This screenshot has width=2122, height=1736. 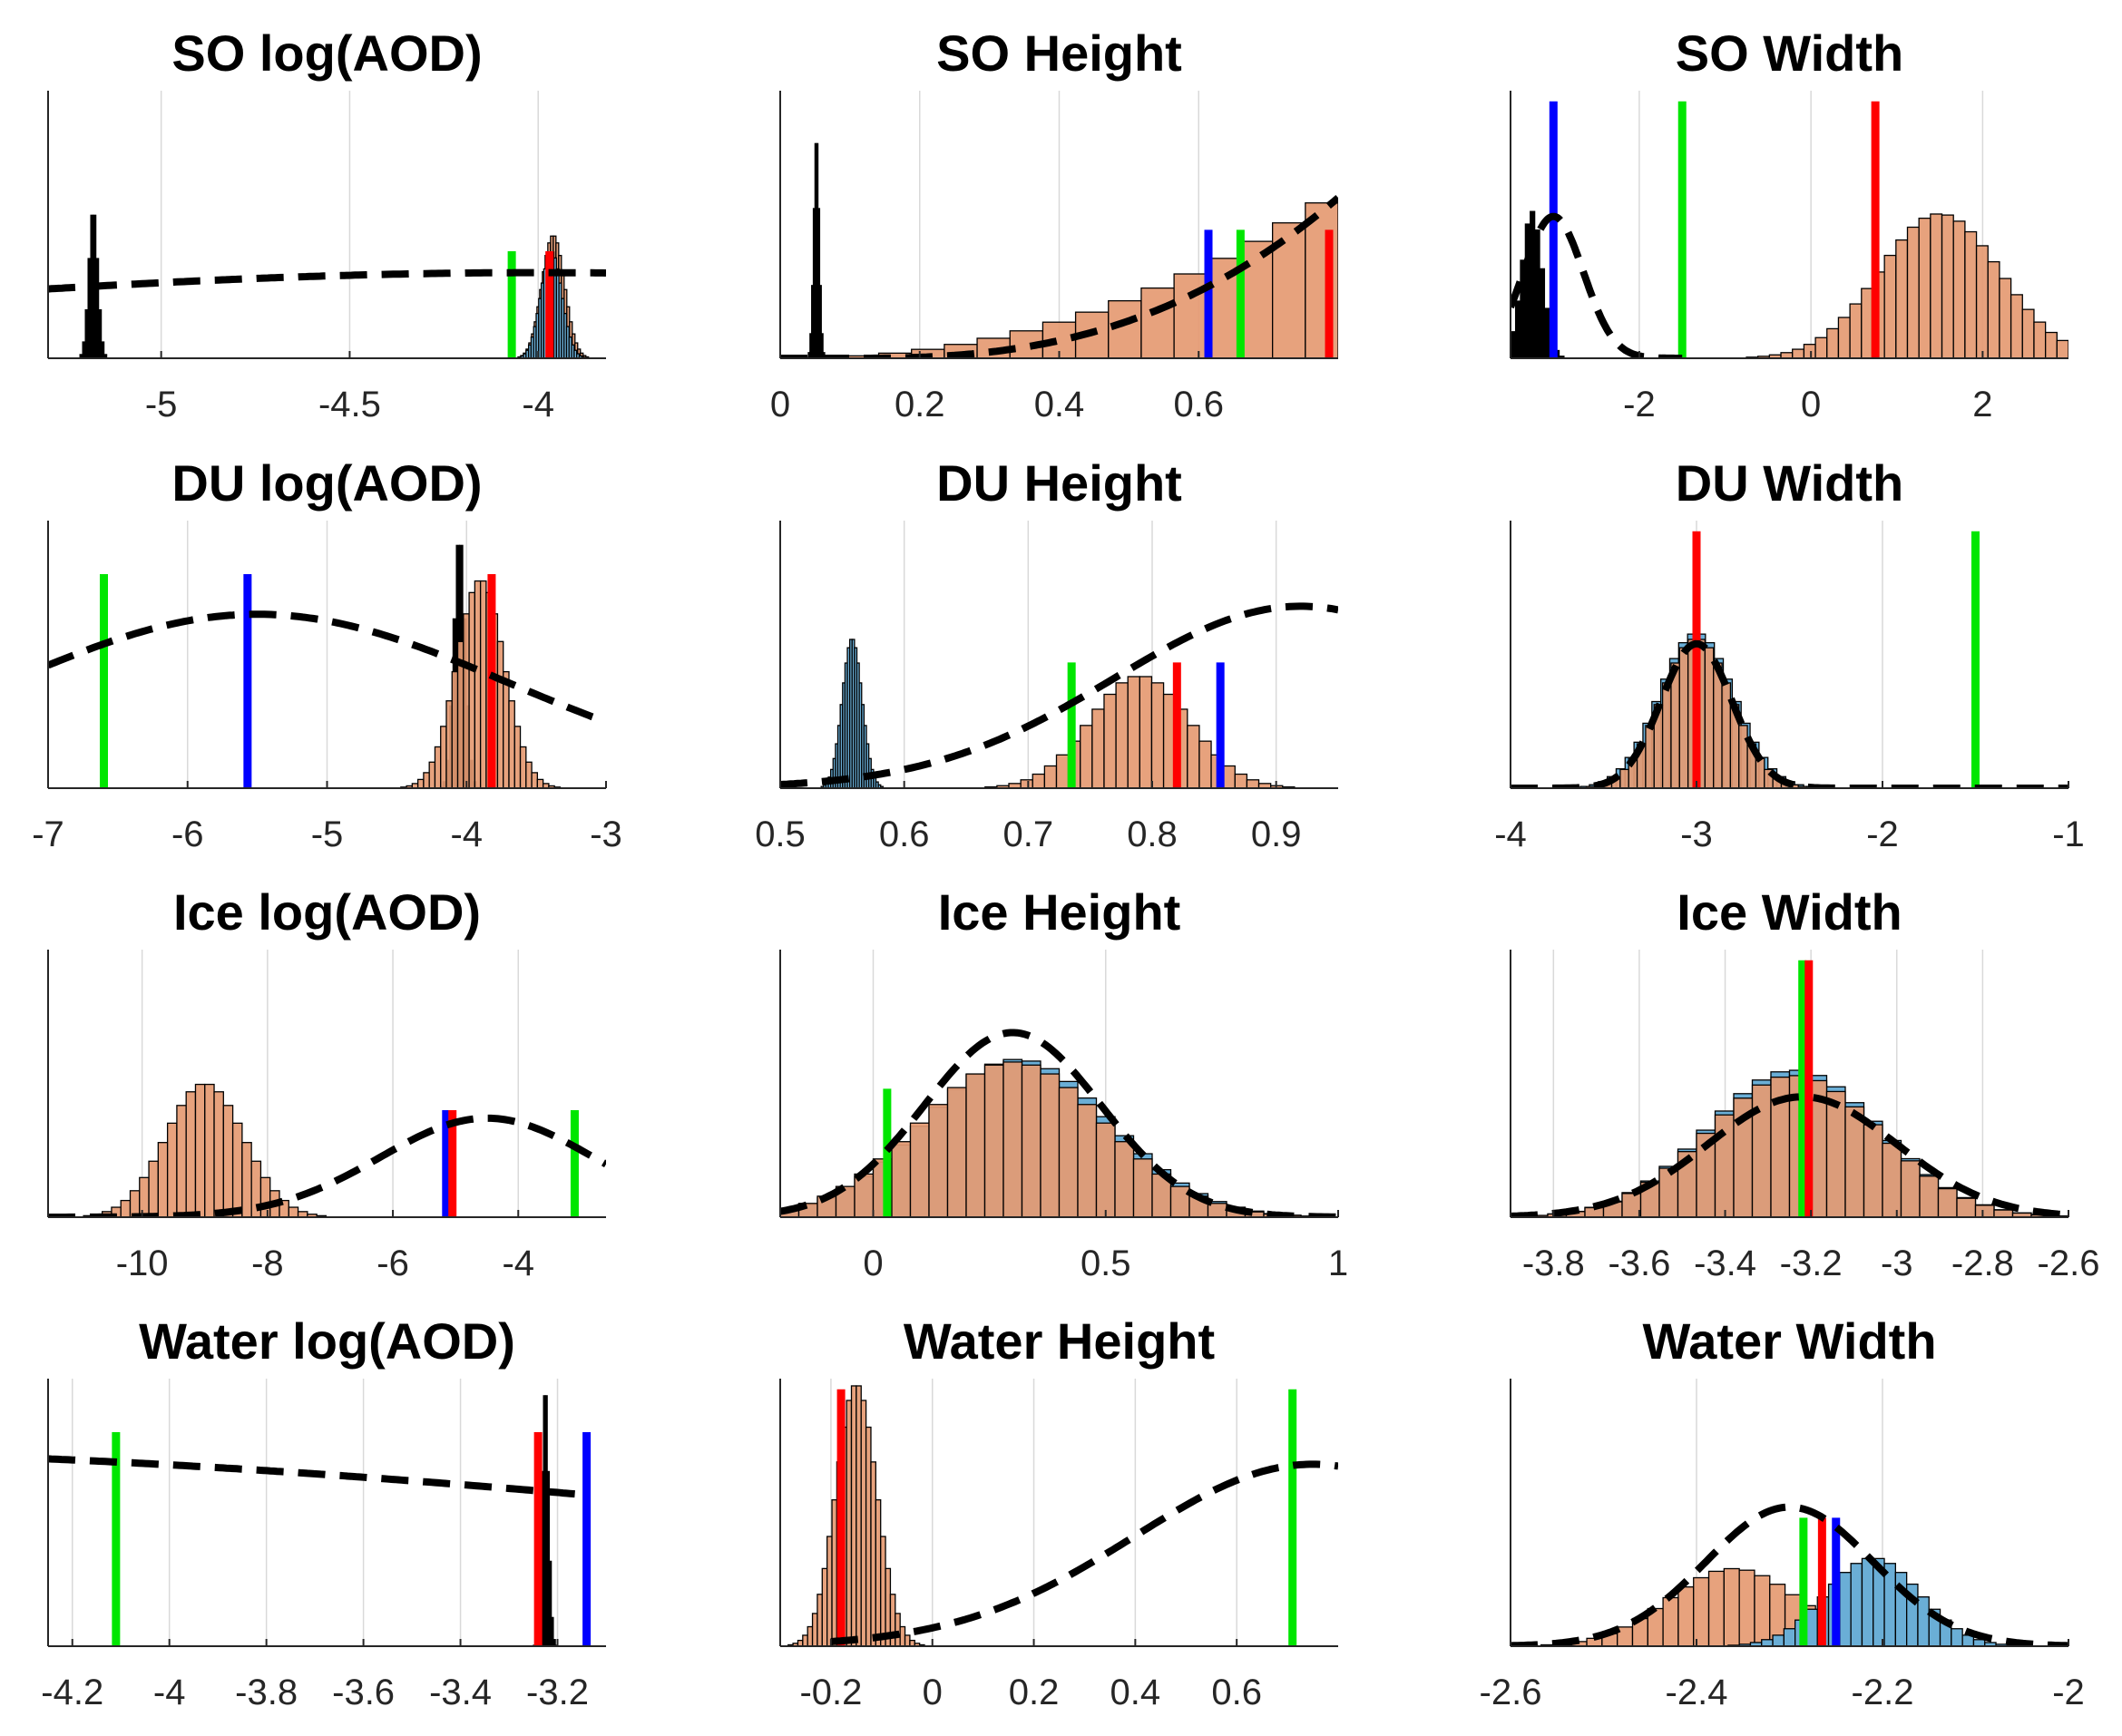 What do you see at coordinates (327, 834) in the screenshot?
I see `x-tick-label: -5` at bounding box center [327, 834].